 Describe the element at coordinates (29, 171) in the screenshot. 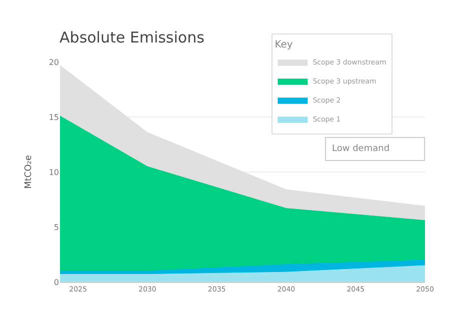

I see `y-axis-title: MtCO₂e` at that location.